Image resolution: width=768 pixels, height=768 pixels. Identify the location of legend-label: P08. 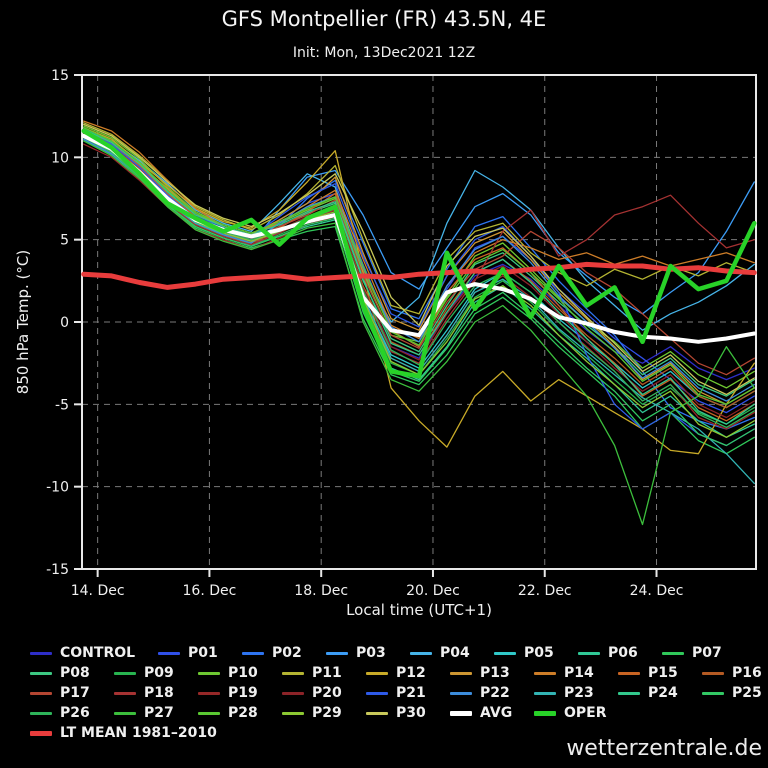
(75, 673).